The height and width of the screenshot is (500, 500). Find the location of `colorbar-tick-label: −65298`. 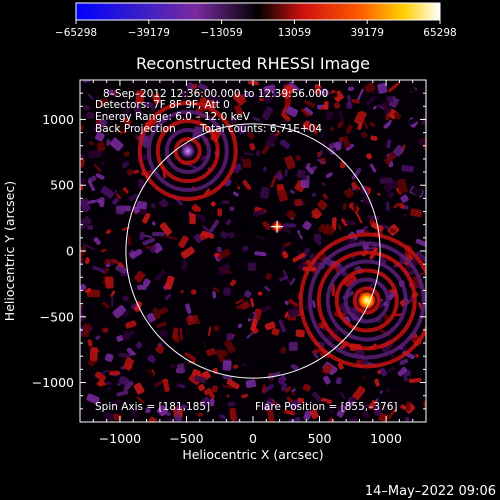

colorbar-tick-label: −65298 is located at coordinates (76, 33).